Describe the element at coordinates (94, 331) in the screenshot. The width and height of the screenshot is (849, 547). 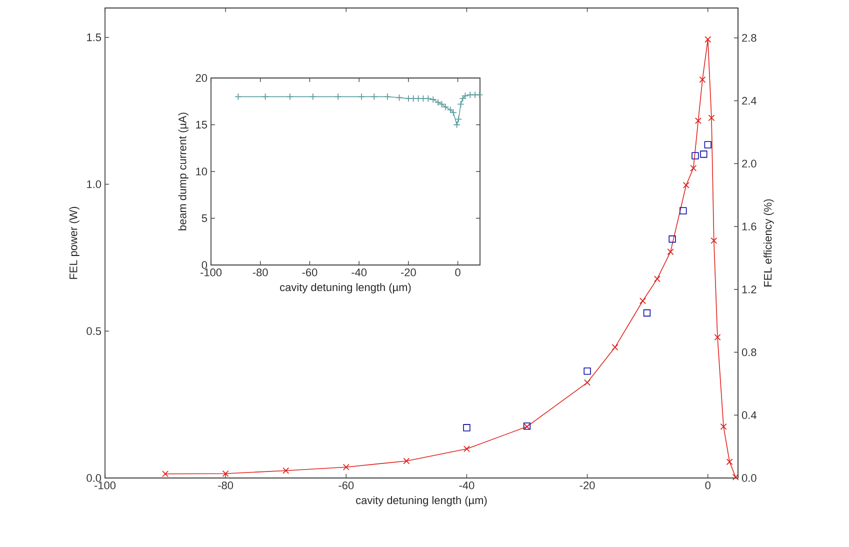
I see `y-tick-label: 0.5` at that location.